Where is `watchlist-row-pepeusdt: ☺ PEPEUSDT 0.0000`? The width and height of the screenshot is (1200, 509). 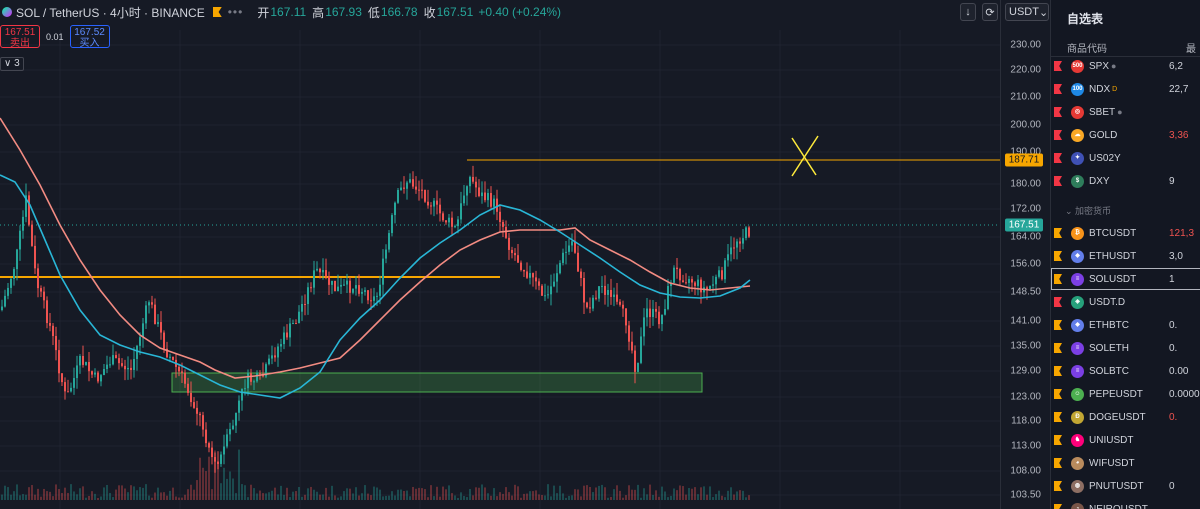 watchlist-row-pepeusdt: ☺ PEPEUSDT 0.0000 is located at coordinates (1125, 394).